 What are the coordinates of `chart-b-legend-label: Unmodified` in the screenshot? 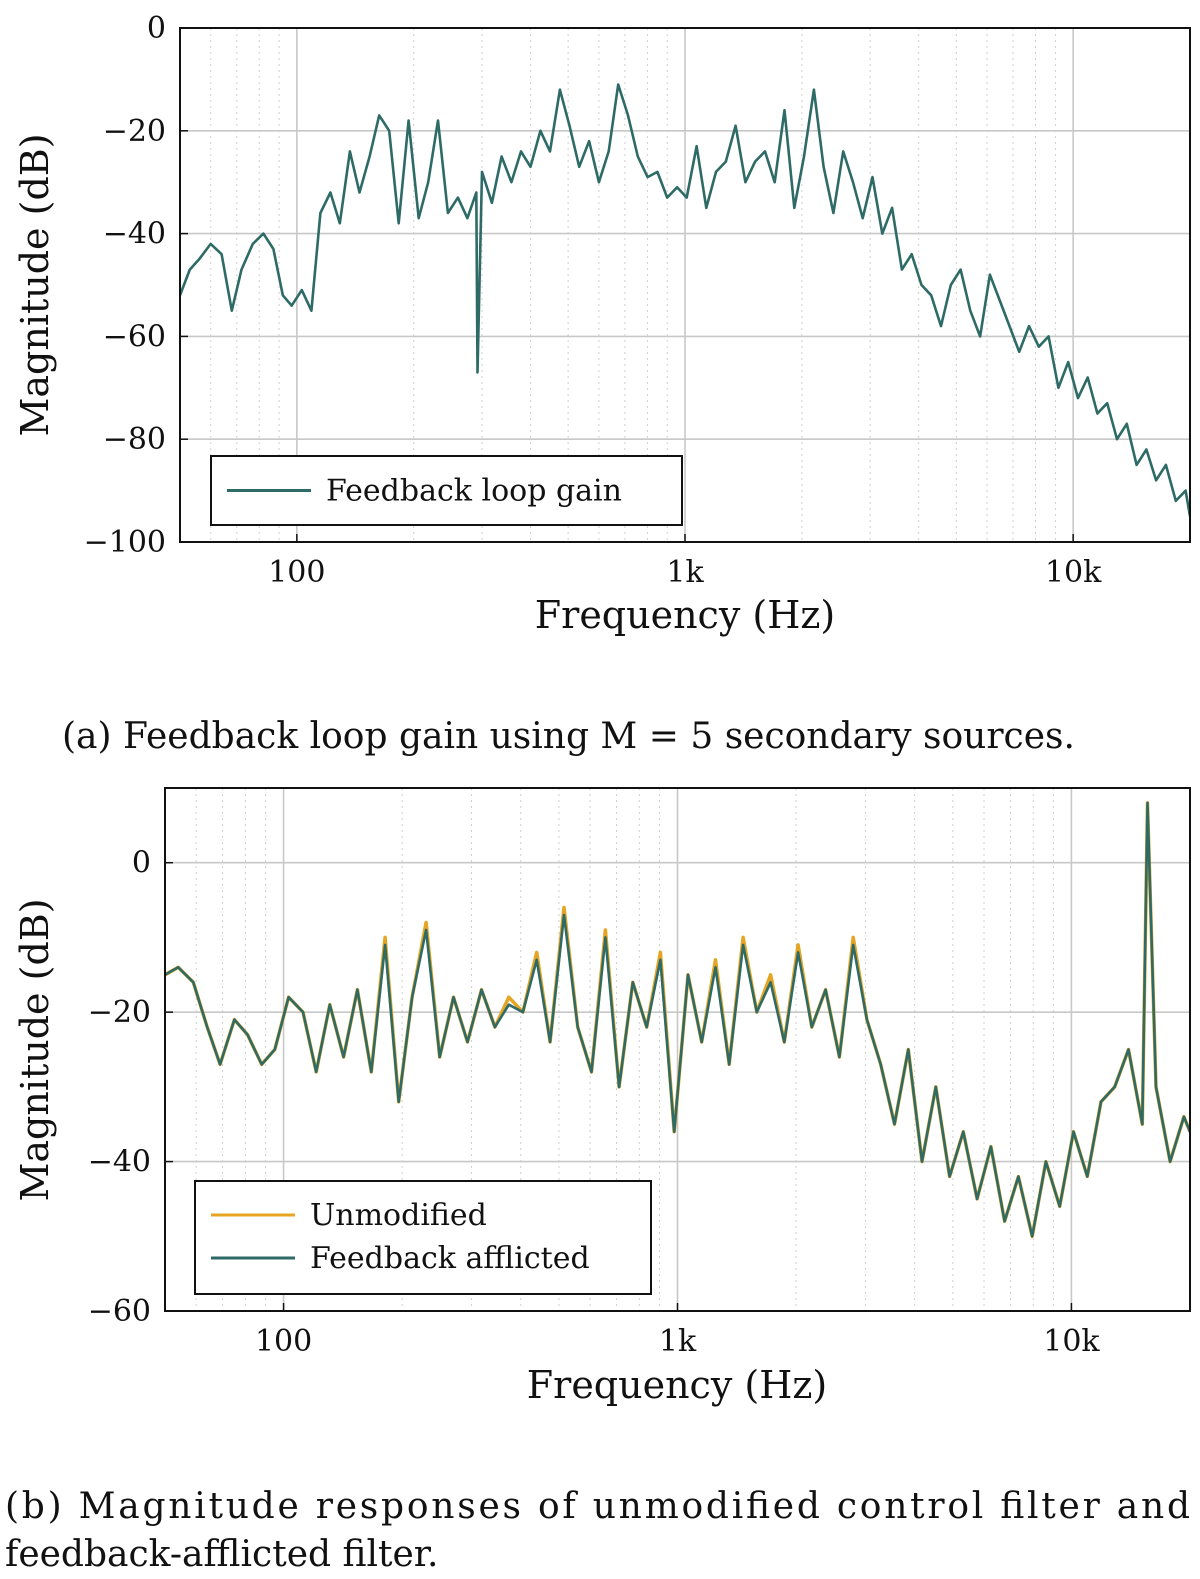 It's located at (398, 1215).